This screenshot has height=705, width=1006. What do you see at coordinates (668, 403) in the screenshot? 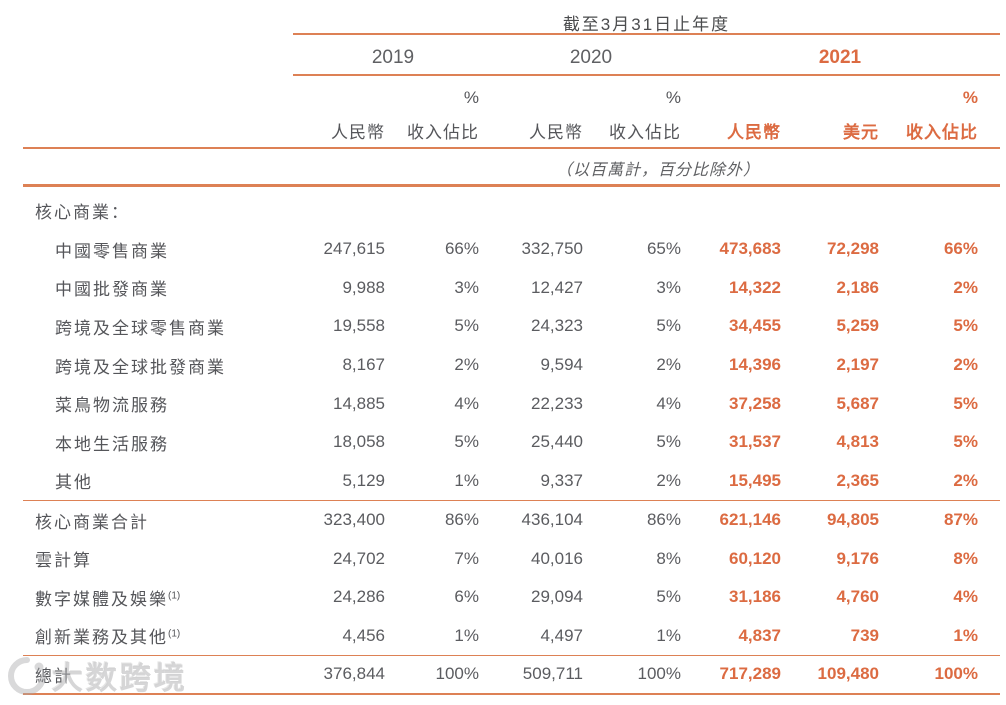
I see `val-2020-pct: 4%` at bounding box center [668, 403].